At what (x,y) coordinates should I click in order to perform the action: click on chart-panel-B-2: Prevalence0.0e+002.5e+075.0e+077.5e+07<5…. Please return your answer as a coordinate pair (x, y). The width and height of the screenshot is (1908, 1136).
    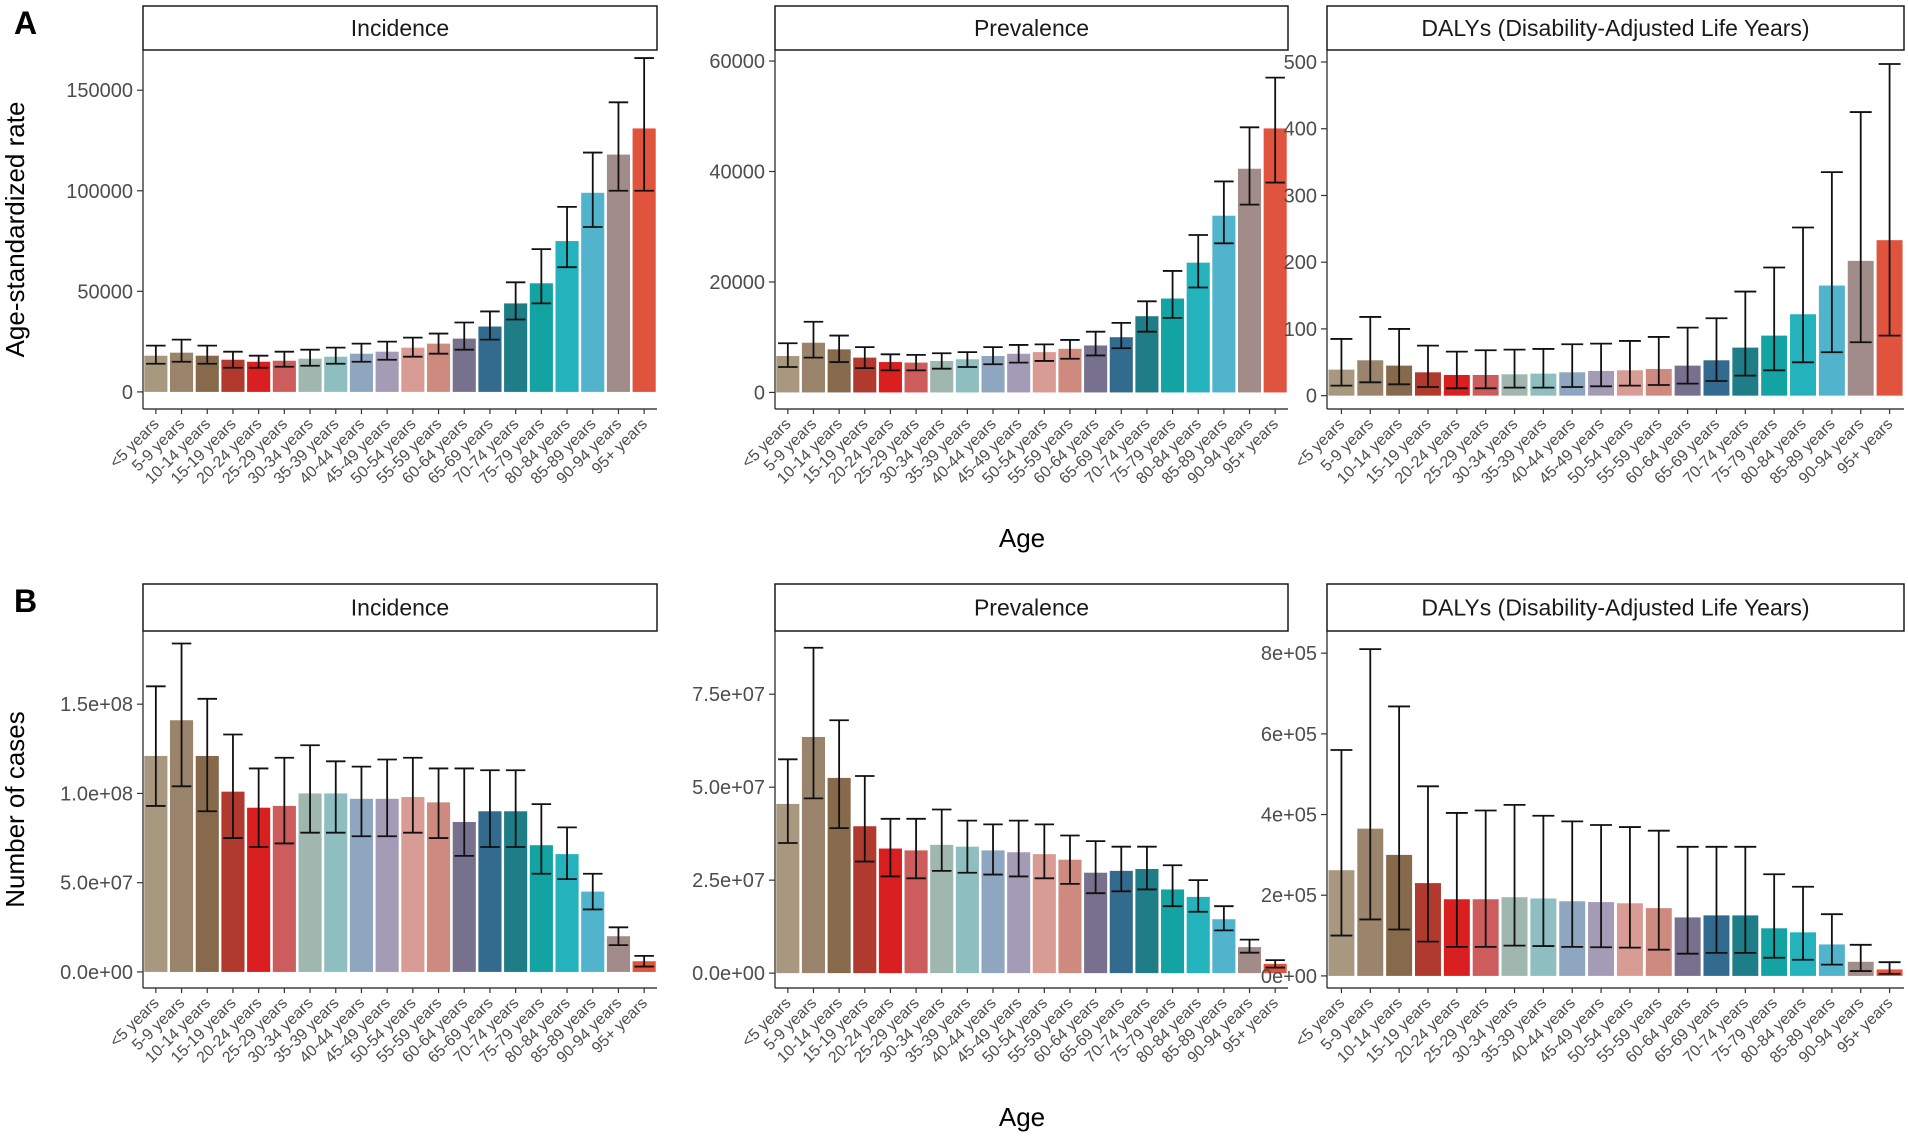
    Looking at the image, I should click on (990, 825).